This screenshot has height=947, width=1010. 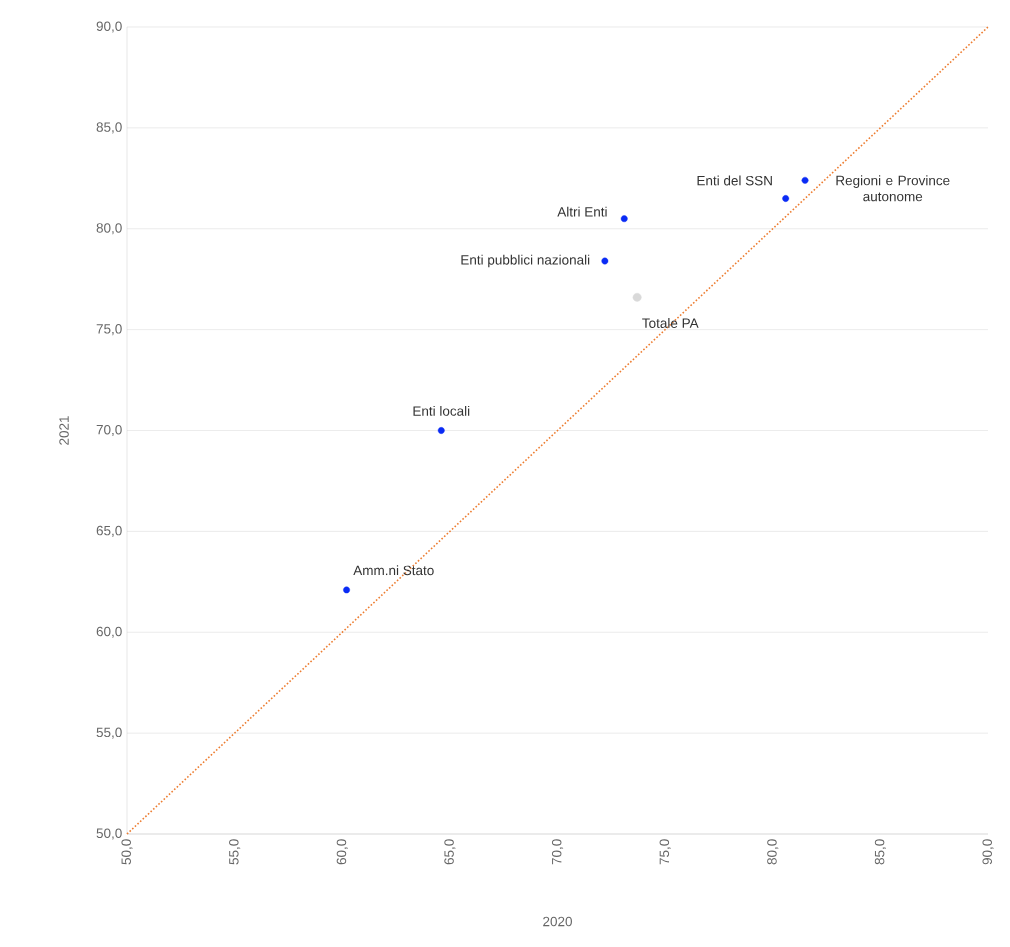 I want to click on annotation: Amm.ni Stato, so click(x=393, y=570).